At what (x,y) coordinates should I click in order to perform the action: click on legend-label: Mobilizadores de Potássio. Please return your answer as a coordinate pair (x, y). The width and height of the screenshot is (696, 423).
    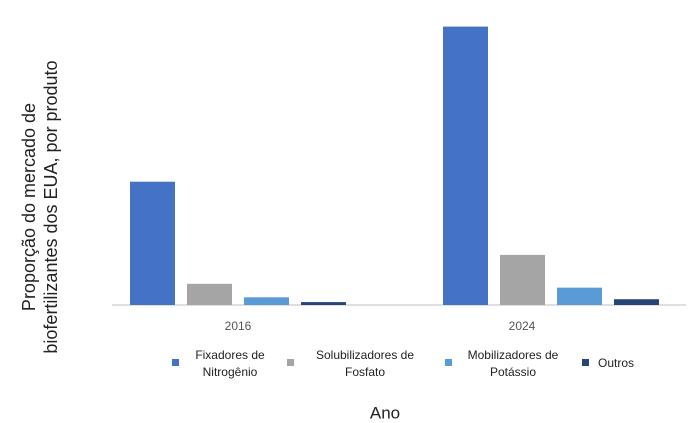
    Looking at the image, I should click on (513, 363).